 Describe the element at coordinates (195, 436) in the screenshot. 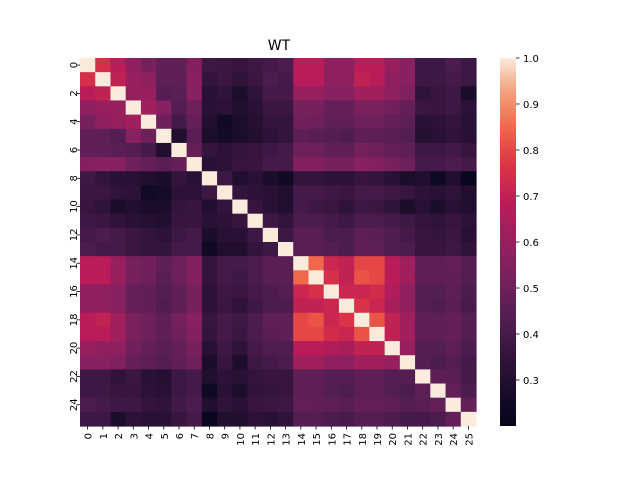

I see `x-tick-label: 7` at that location.